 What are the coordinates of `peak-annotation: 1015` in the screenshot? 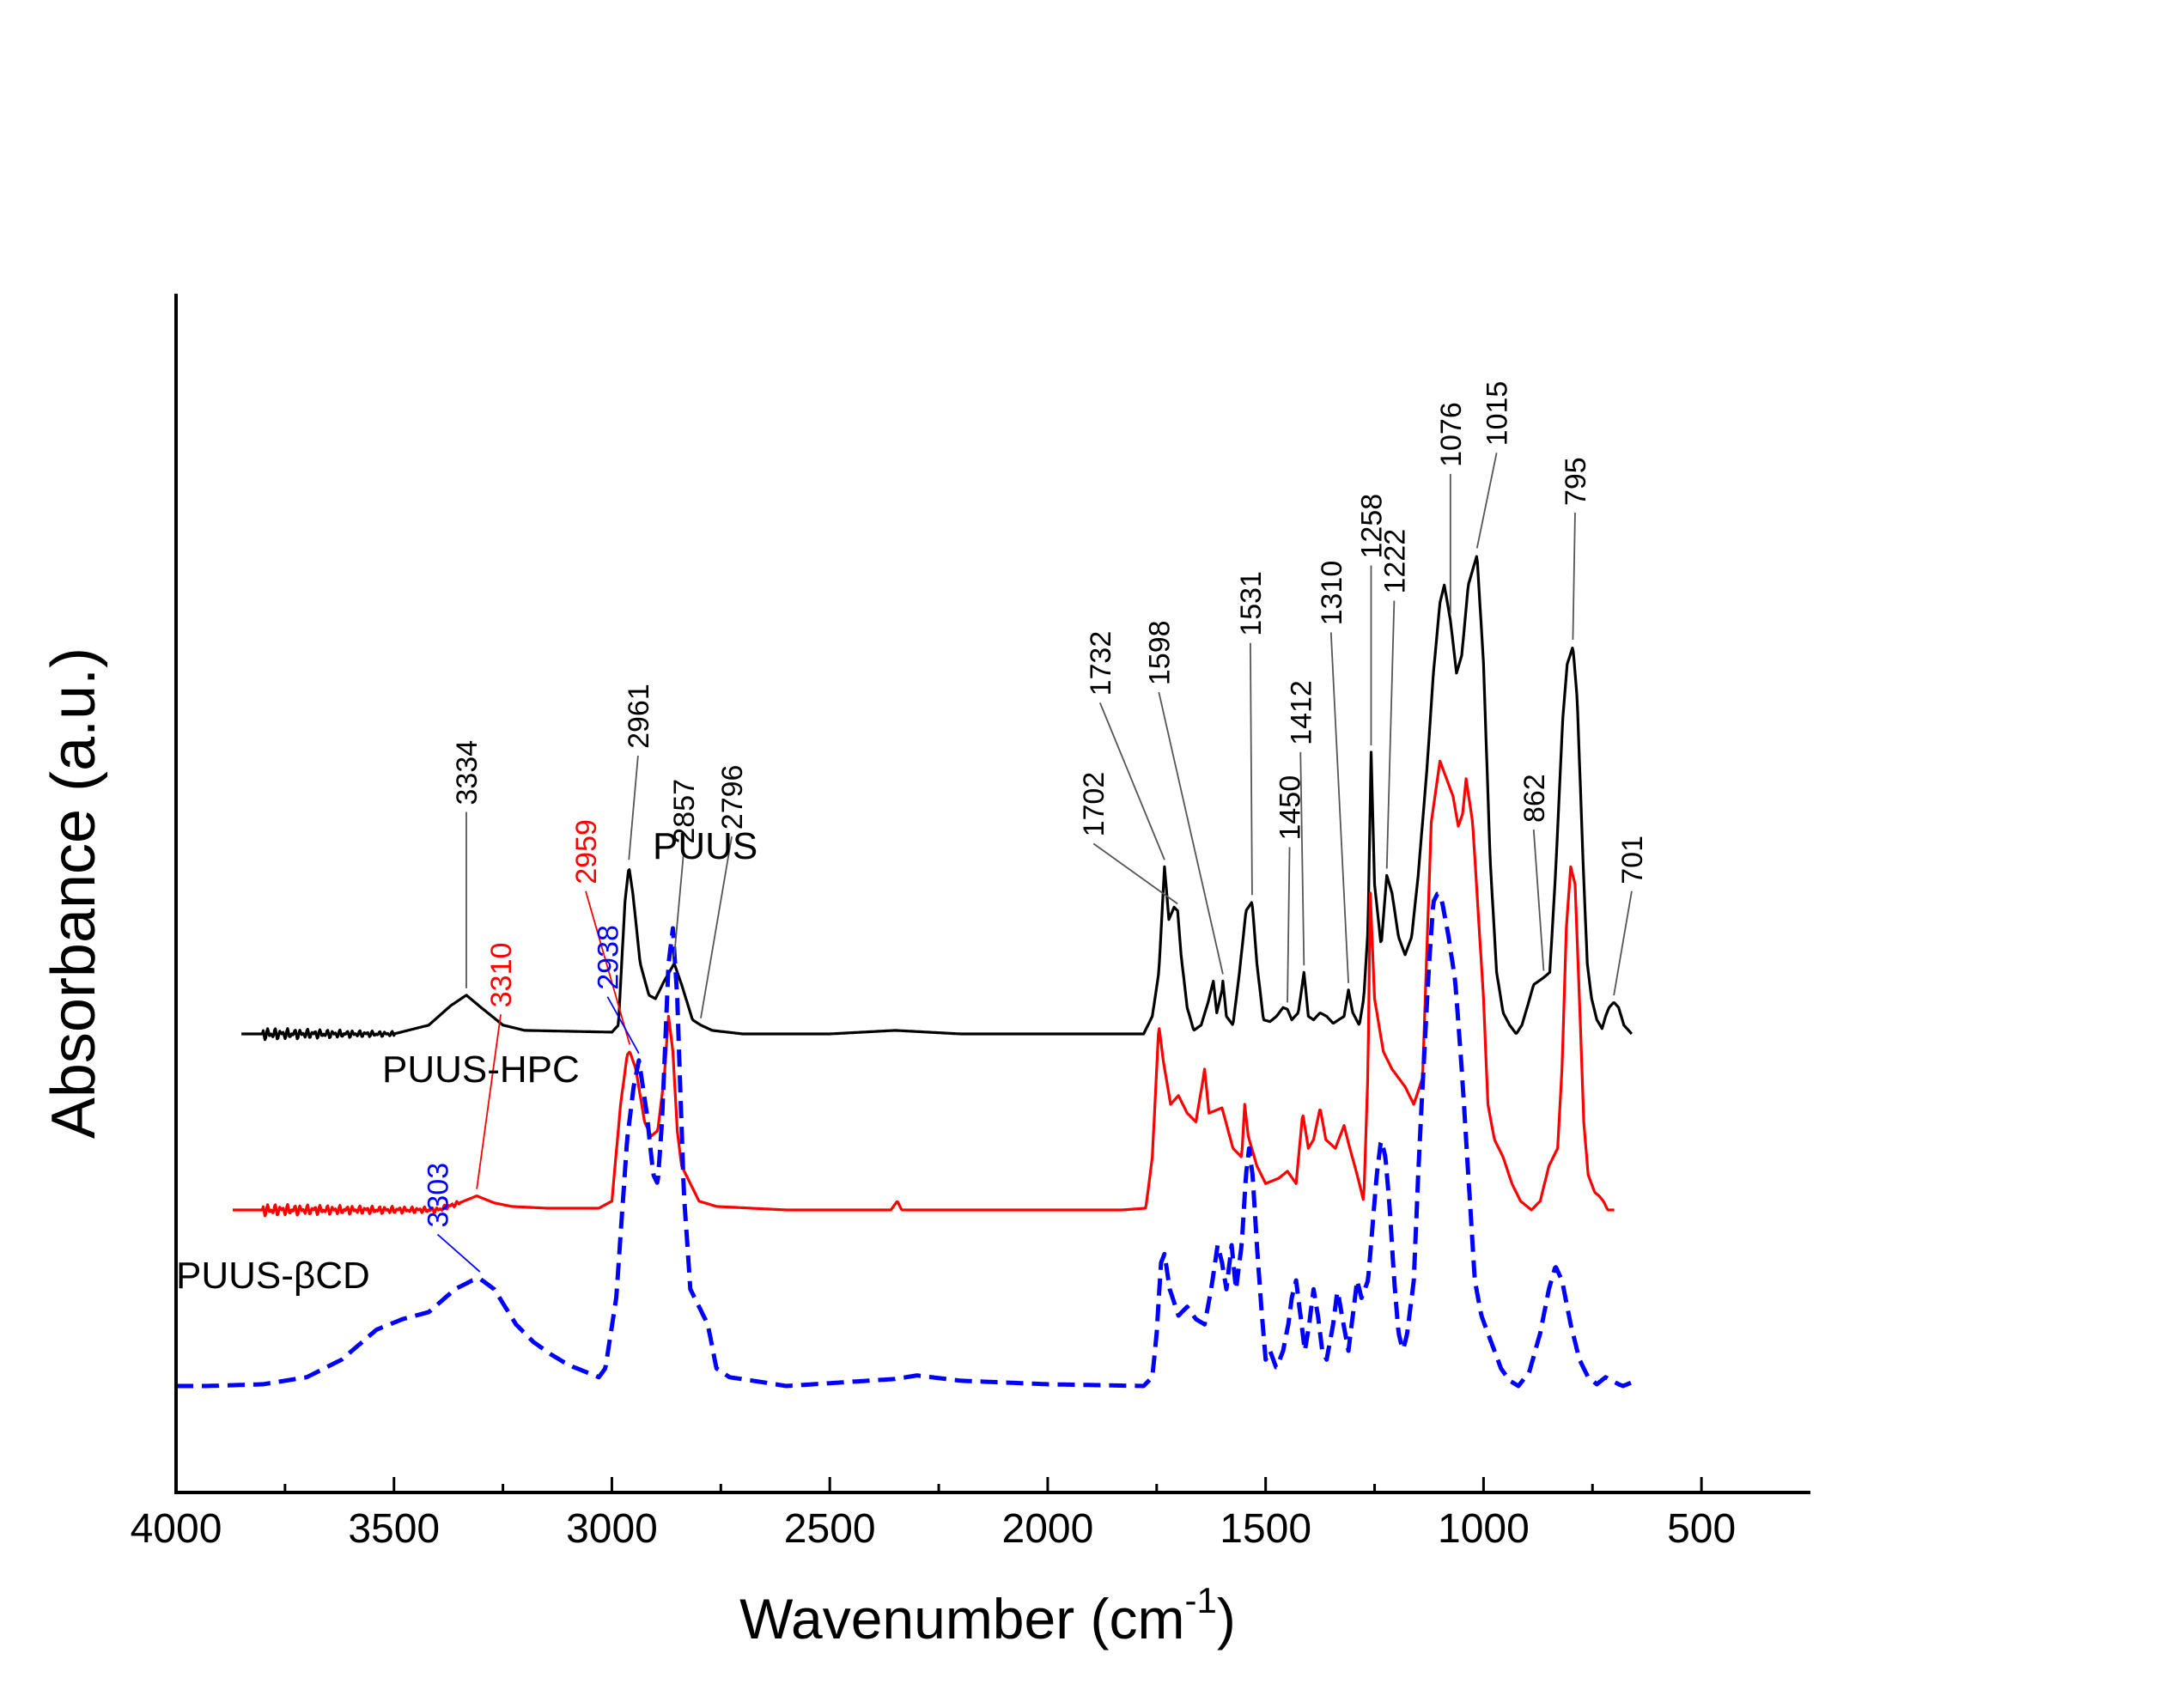 It's located at (1494, 465).